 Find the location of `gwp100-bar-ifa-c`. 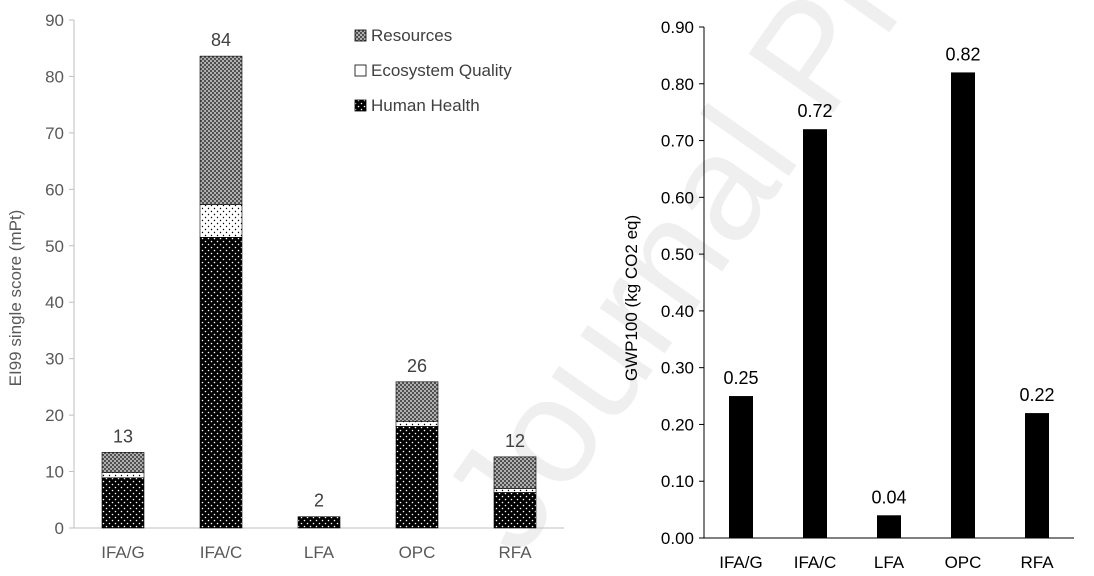

gwp100-bar-ifa-c is located at coordinates (815, 333).